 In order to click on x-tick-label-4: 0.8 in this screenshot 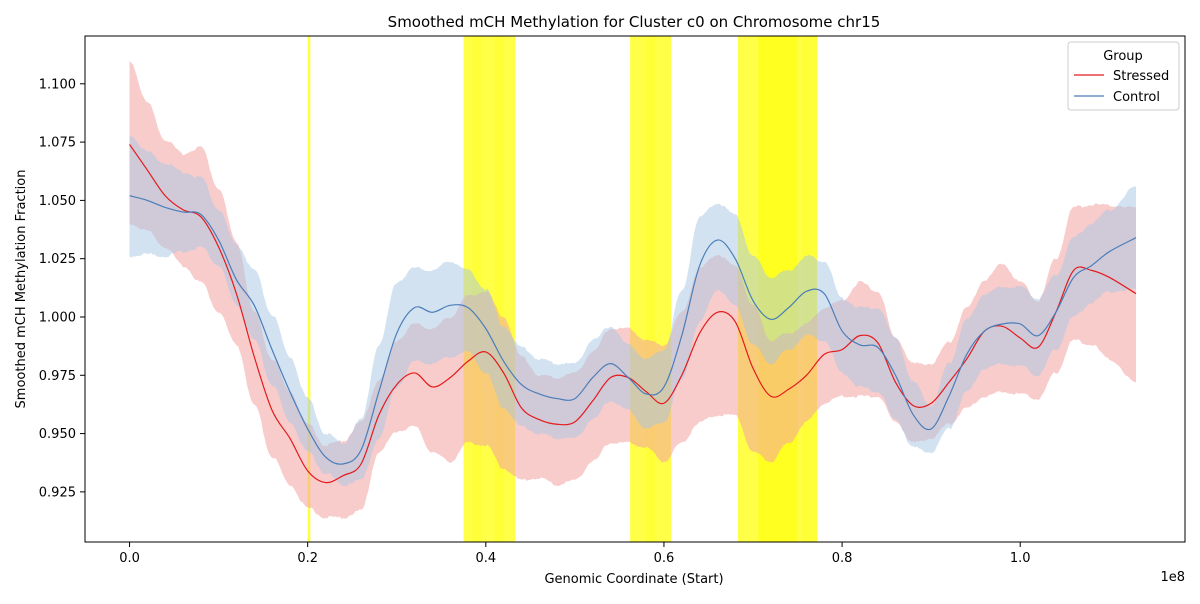, I will do `click(842, 558)`.